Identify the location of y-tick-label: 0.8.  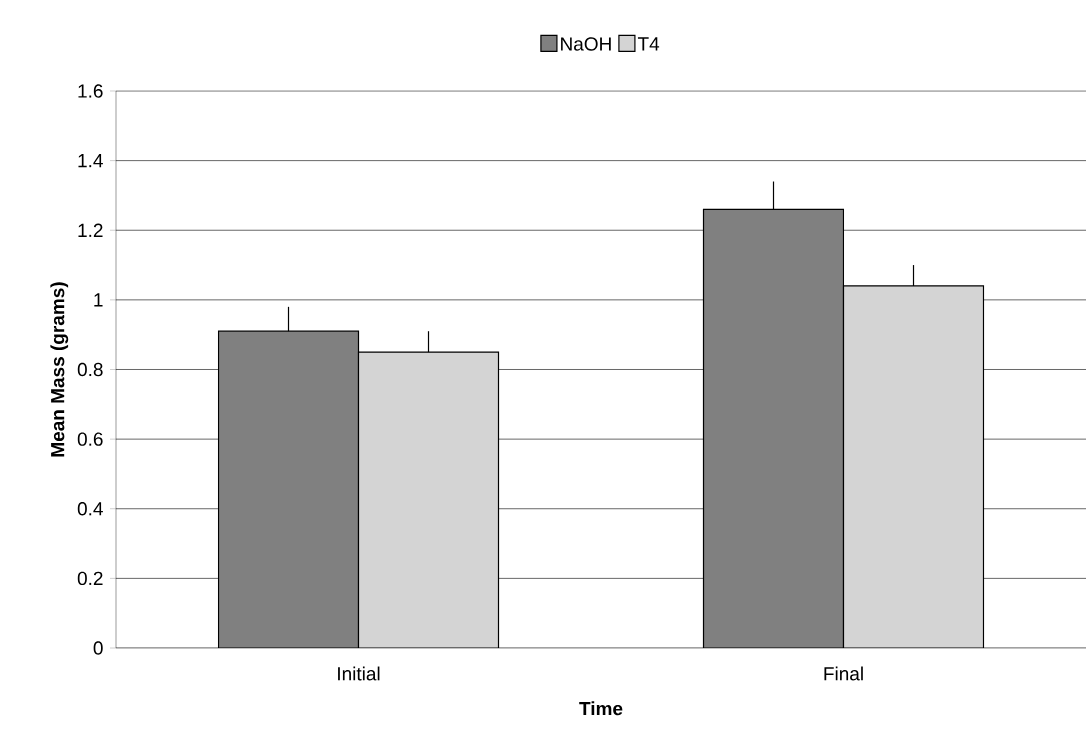
(90, 369).